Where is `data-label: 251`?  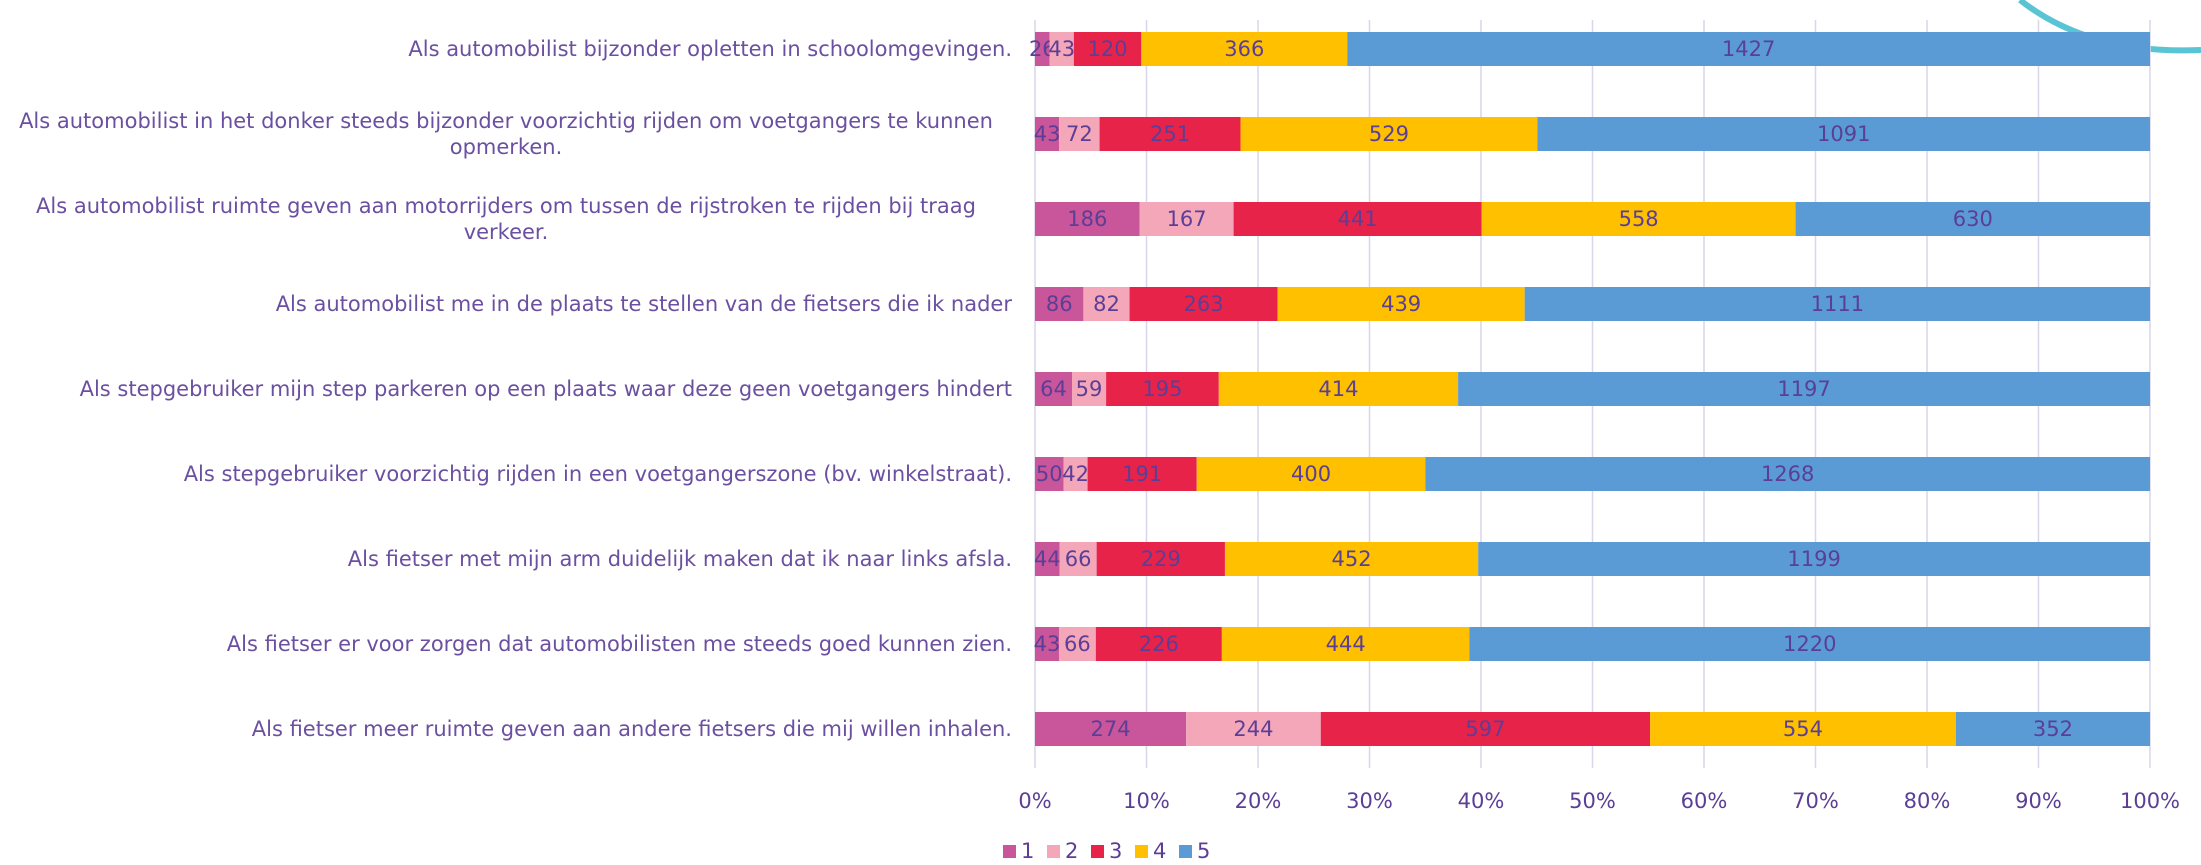
data-label: 251 is located at coordinates (1170, 134).